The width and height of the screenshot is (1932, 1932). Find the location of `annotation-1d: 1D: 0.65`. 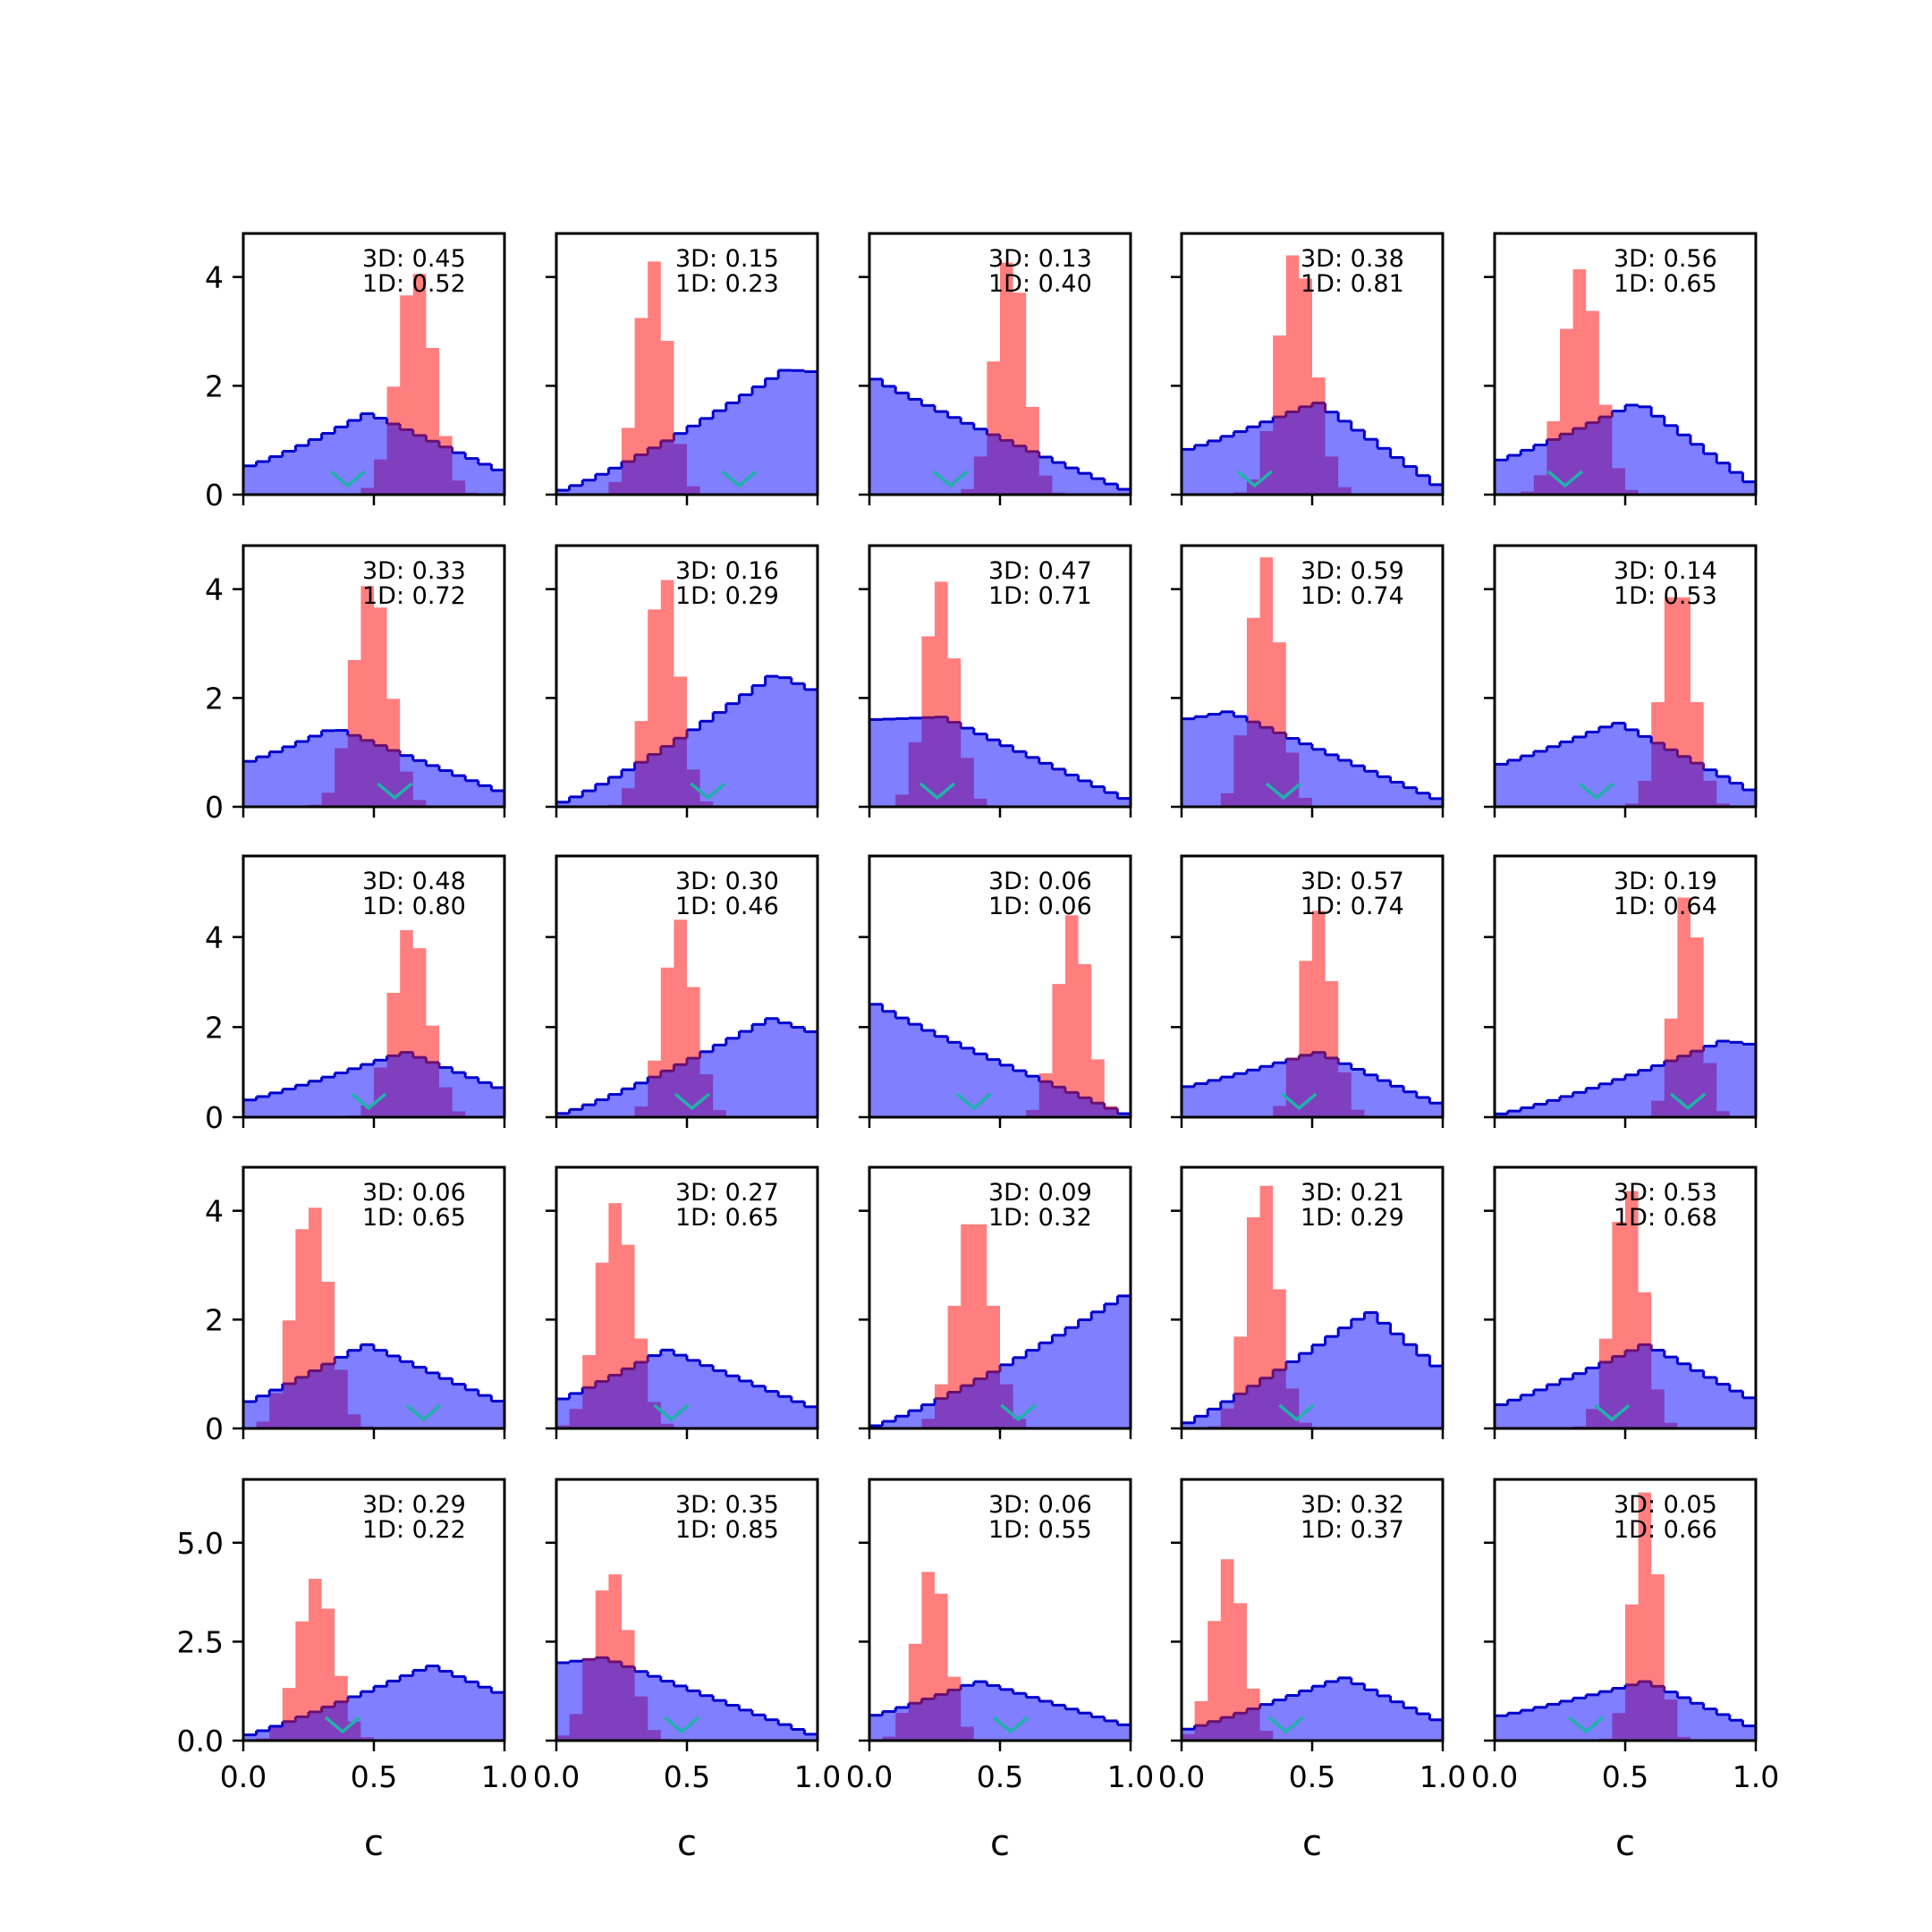

annotation-1d: 1D: 0.65 is located at coordinates (1665, 284).